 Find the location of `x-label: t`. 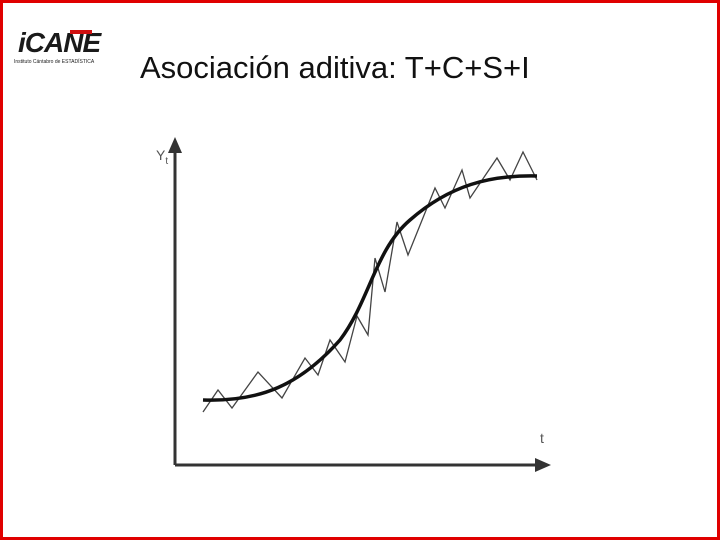

x-label: t is located at coordinates (542, 438).